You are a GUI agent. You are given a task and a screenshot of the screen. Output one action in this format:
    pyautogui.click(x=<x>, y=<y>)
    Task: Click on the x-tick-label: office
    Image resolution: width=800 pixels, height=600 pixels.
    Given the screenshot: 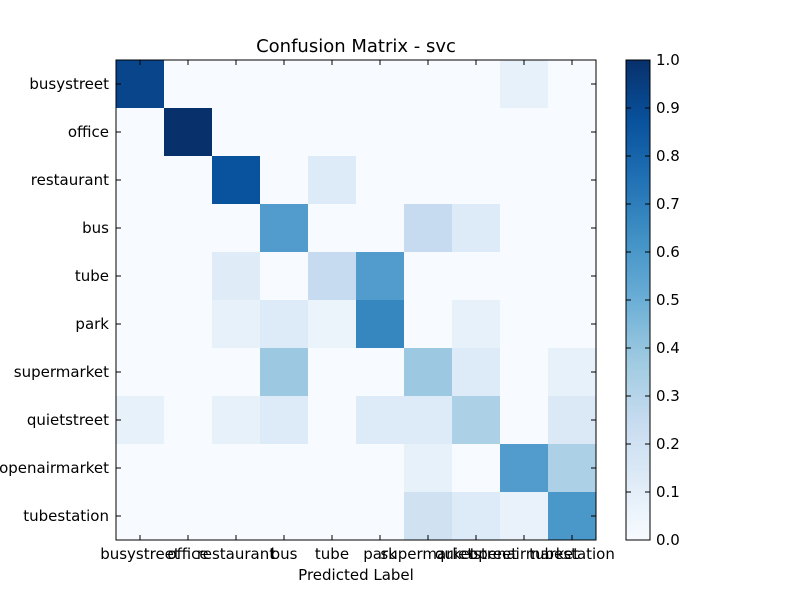 What is the action you would take?
    pyautogui.click(x=187, y=554)
    